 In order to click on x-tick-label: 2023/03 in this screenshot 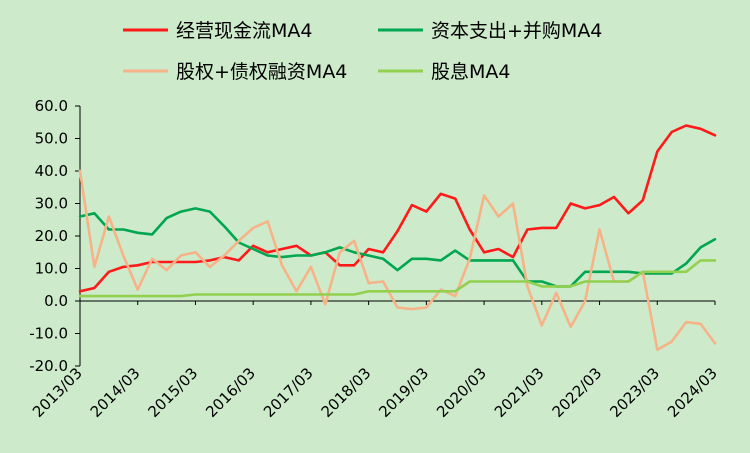, I will do `click(634, 392)`.